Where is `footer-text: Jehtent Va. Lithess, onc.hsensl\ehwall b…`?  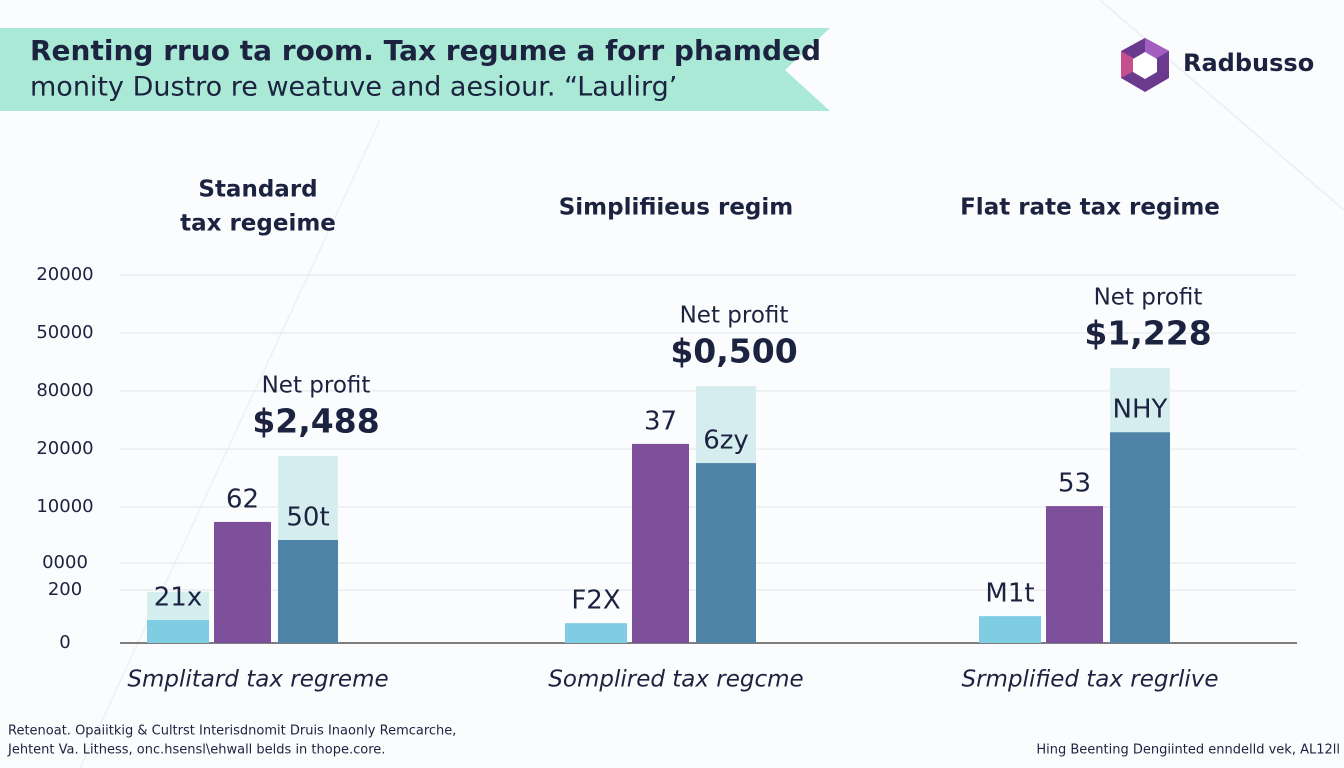 footer-text: Jehtent Va. Lithess, onc.hsensl\ehwall b… is located at coordinates (196, 750).